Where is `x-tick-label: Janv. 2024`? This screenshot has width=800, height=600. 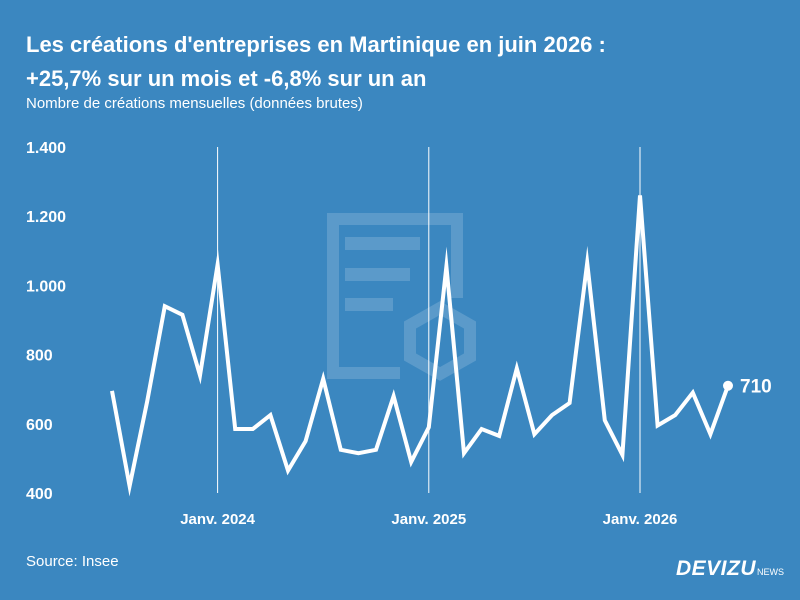
x-tick-label: Janv. 2024 is located at coordinates (217, 519).